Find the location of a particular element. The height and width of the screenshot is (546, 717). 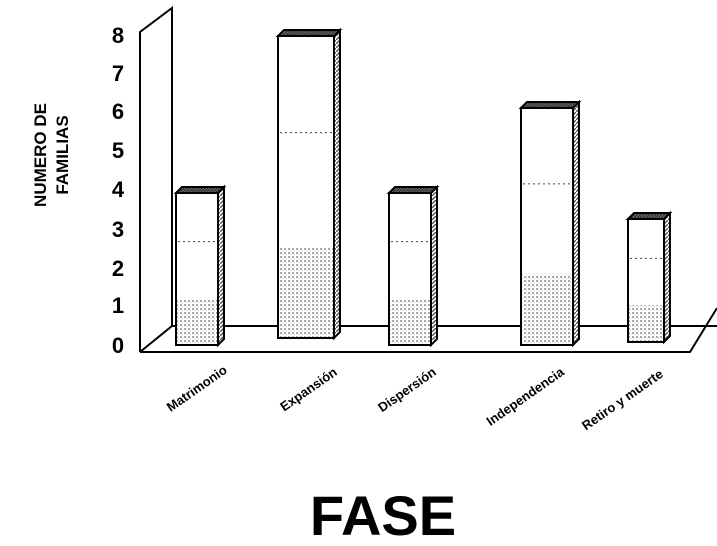

y-tick-label: 1 is located at coordinates (118, 305).